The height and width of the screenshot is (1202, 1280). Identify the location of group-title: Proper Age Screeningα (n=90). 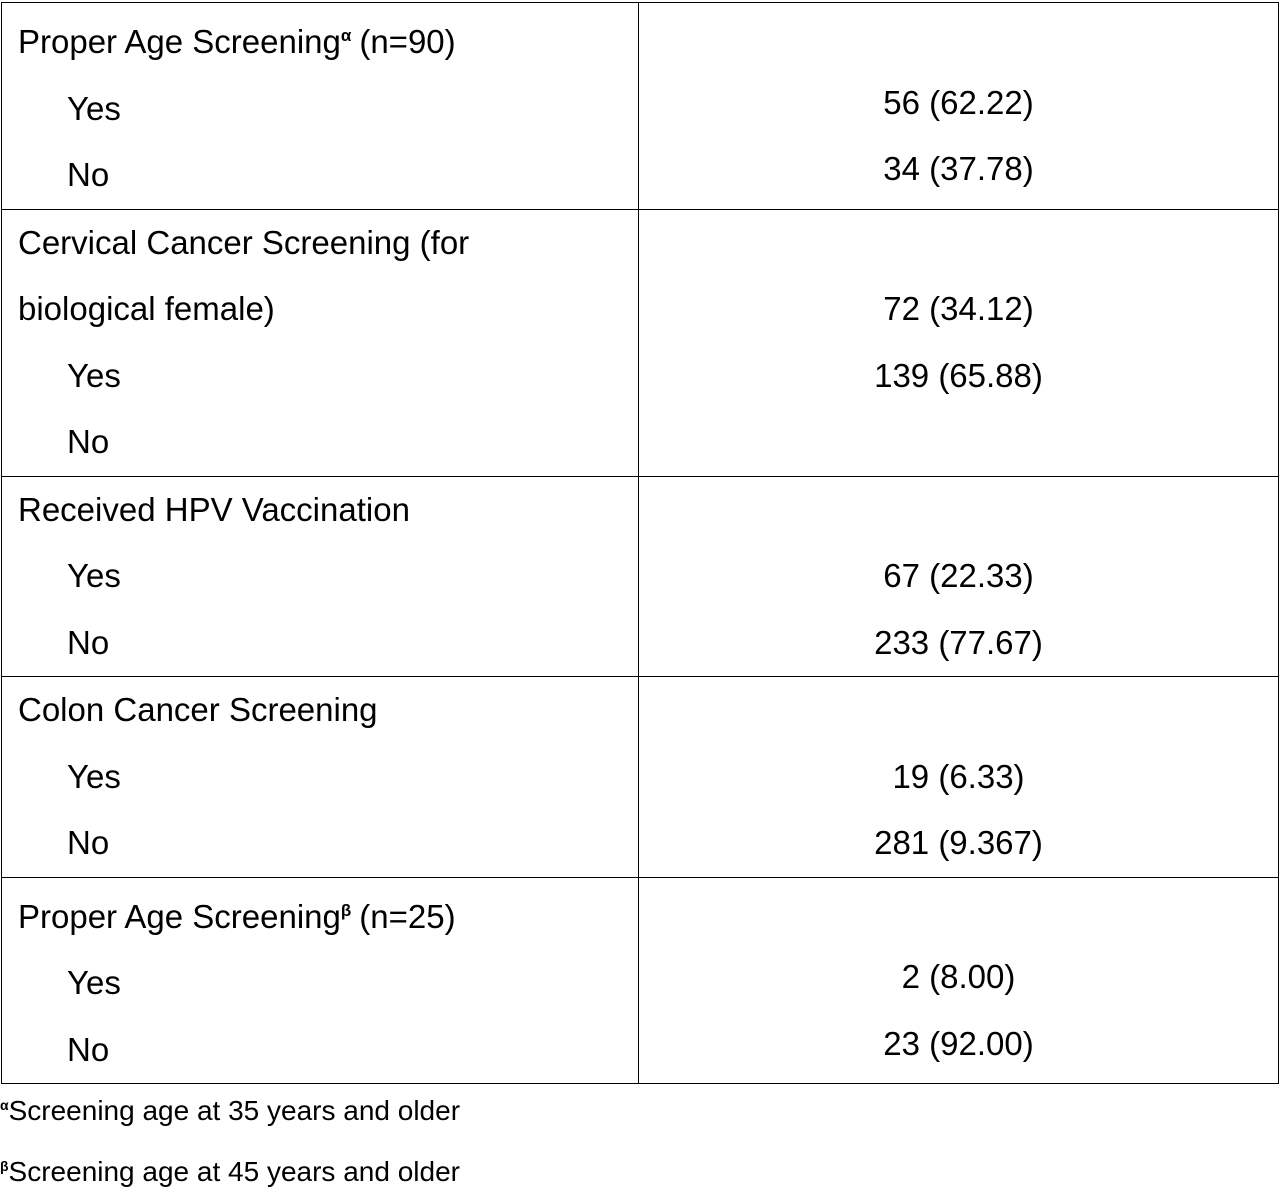
(288, 39).